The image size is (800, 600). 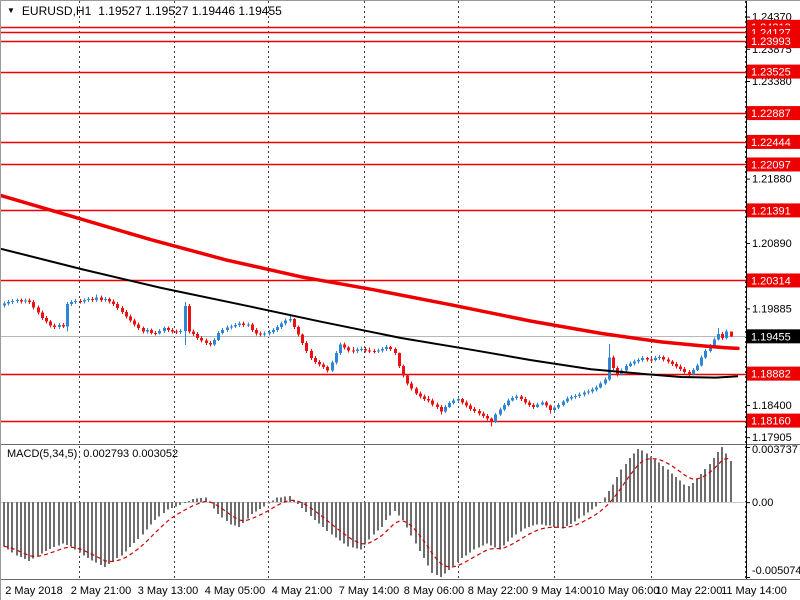 I want to click on svg-text: 3 May 13:00, so click(x=168, y=591).